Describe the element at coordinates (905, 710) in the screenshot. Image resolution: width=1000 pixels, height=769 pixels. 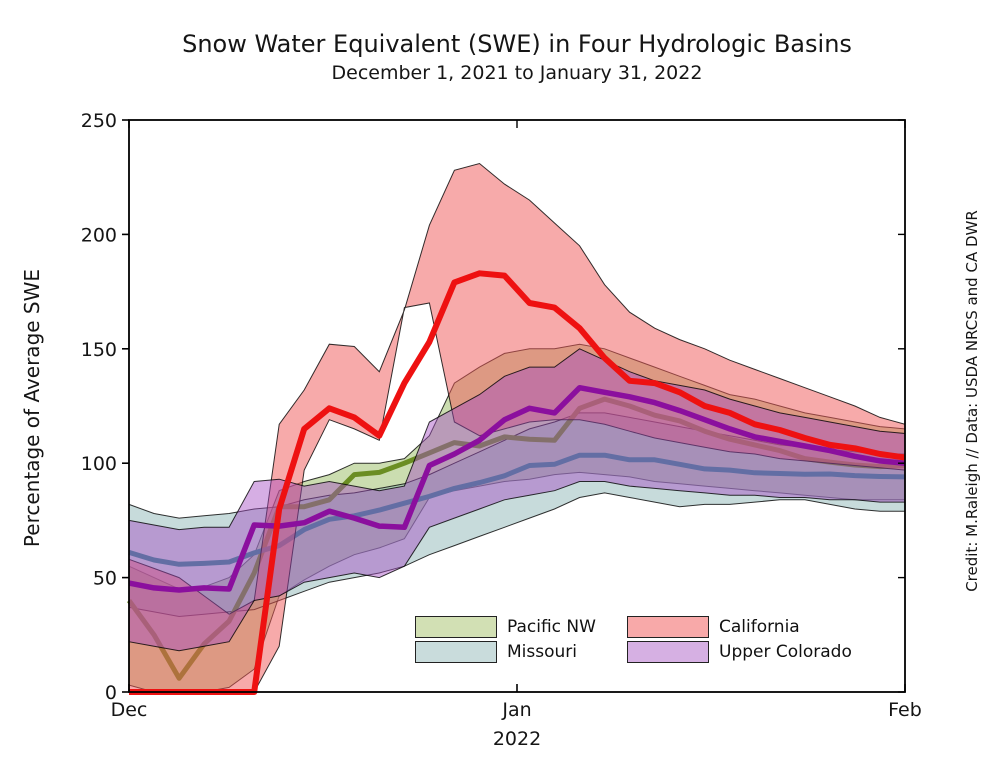
I see `x-tick-label: Feb` at that location.